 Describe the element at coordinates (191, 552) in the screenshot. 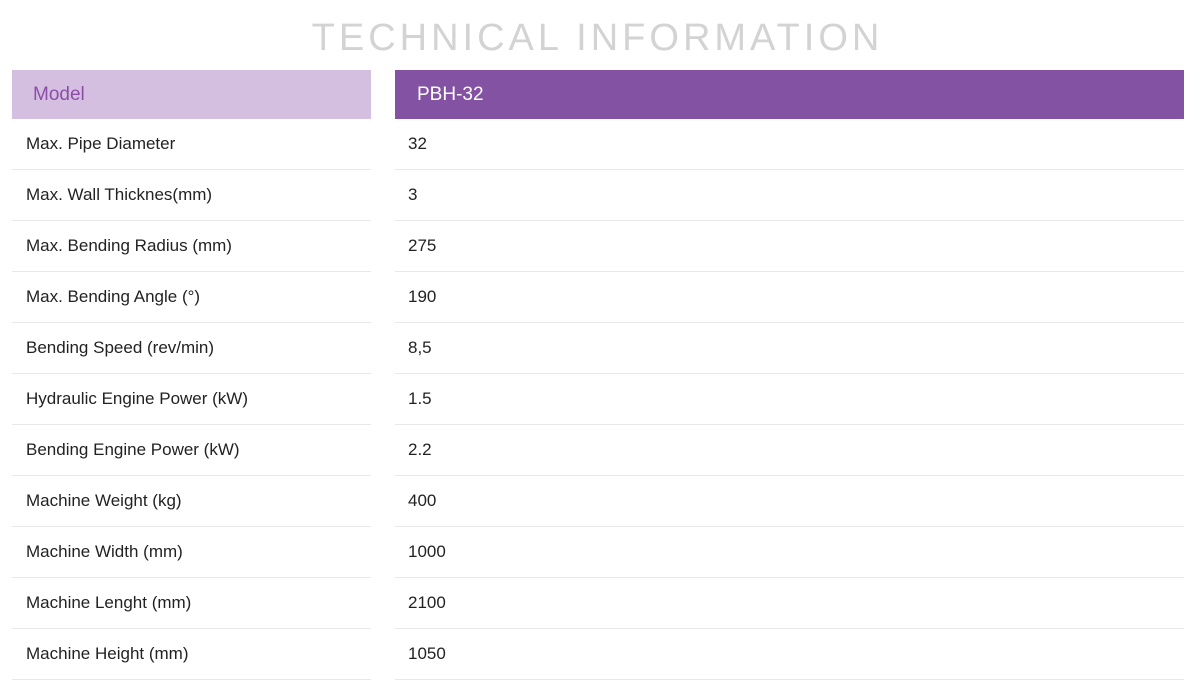

I see `spec-label: Machine Width (mm)` at that location.